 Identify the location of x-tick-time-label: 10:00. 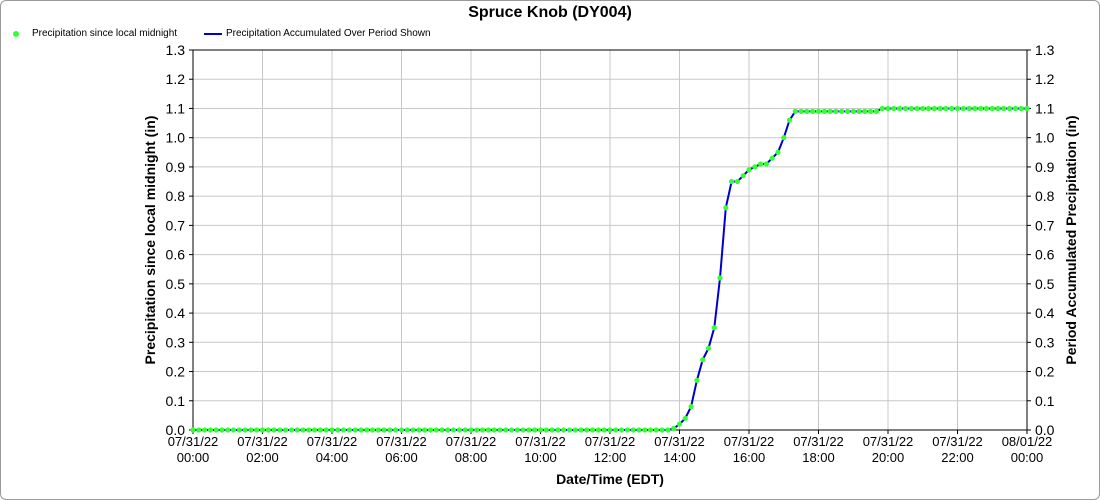
(540, 457).